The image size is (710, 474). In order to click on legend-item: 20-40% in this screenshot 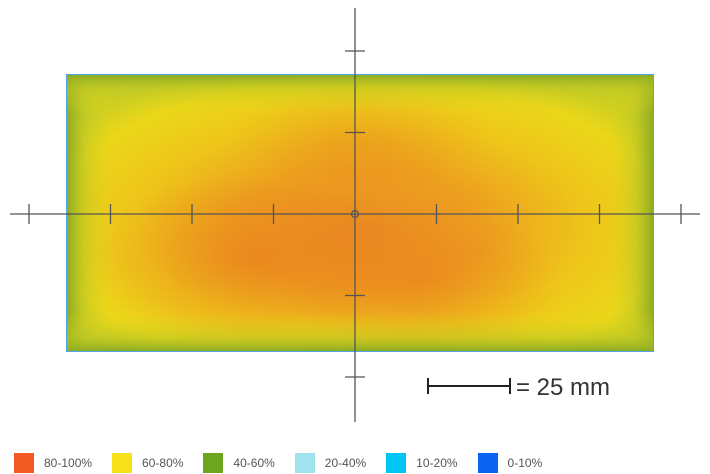, I will do `click(330, 463)`.